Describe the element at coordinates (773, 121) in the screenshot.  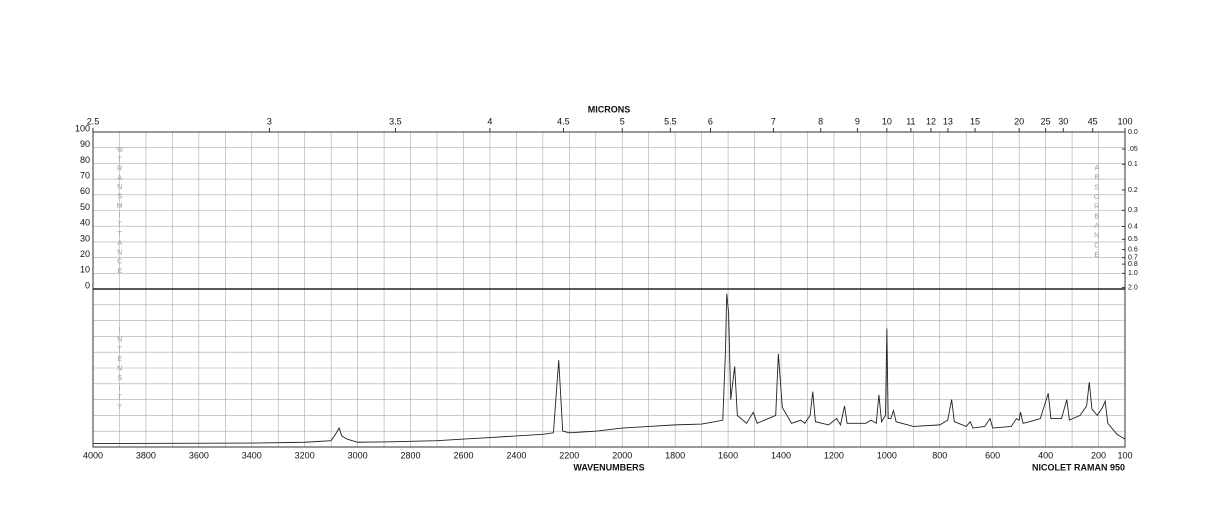
I see `top-tick-label: 7` at that location.